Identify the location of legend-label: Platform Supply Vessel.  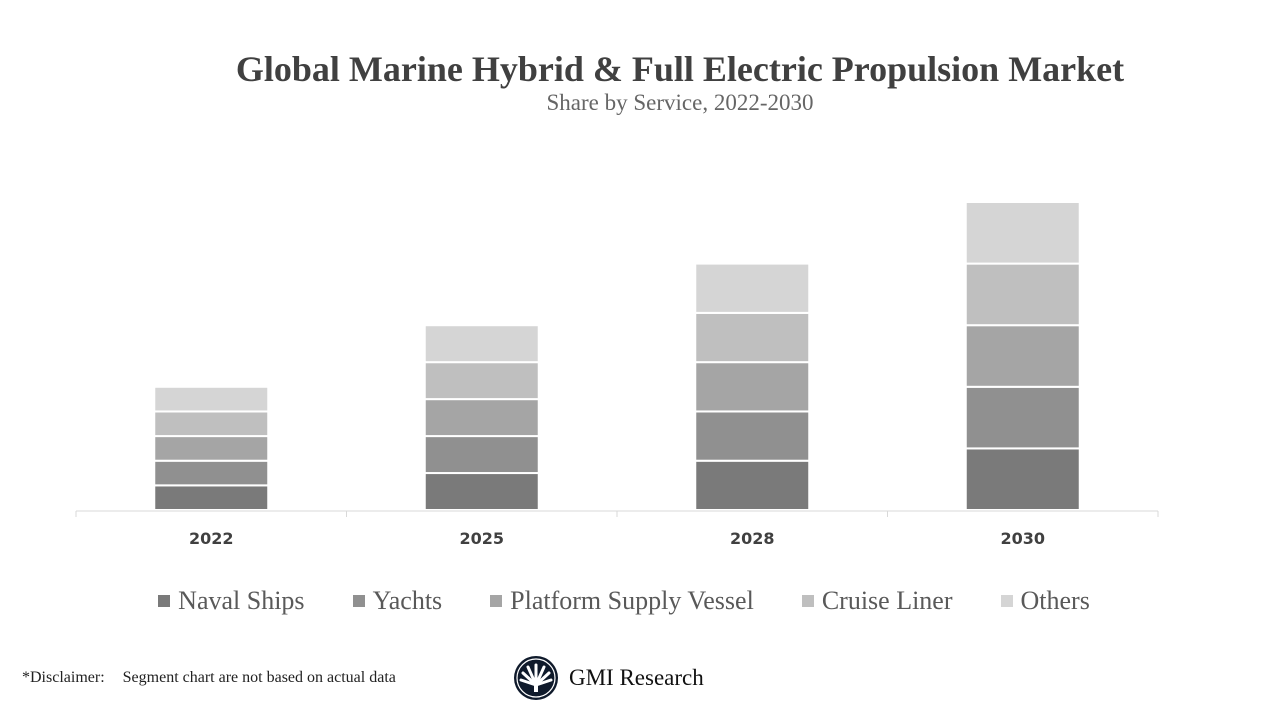
(632, 600).